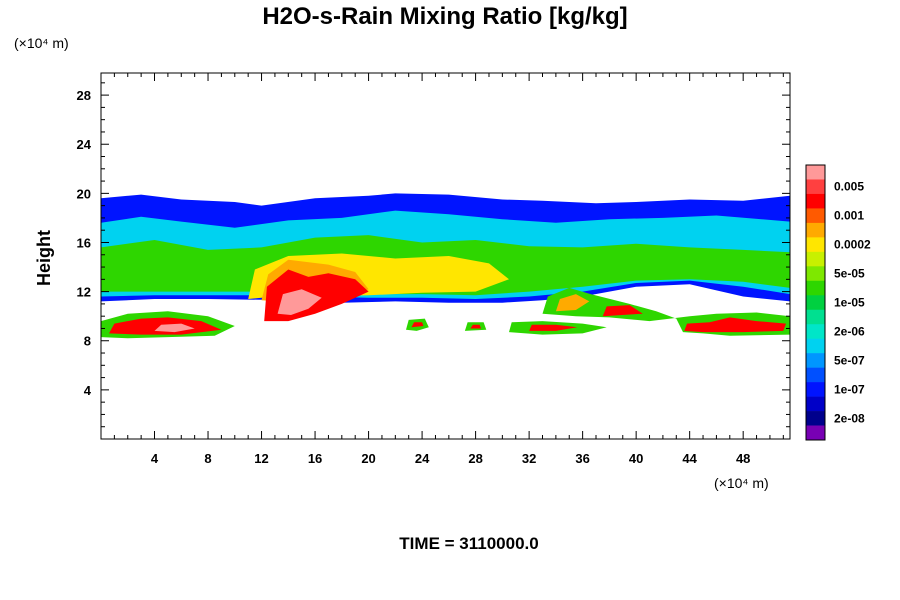  What do you see at coordinates (475, 326) in the screenshot?
I see `contour-region-speck-28-red` at bounding box center [475, 326].